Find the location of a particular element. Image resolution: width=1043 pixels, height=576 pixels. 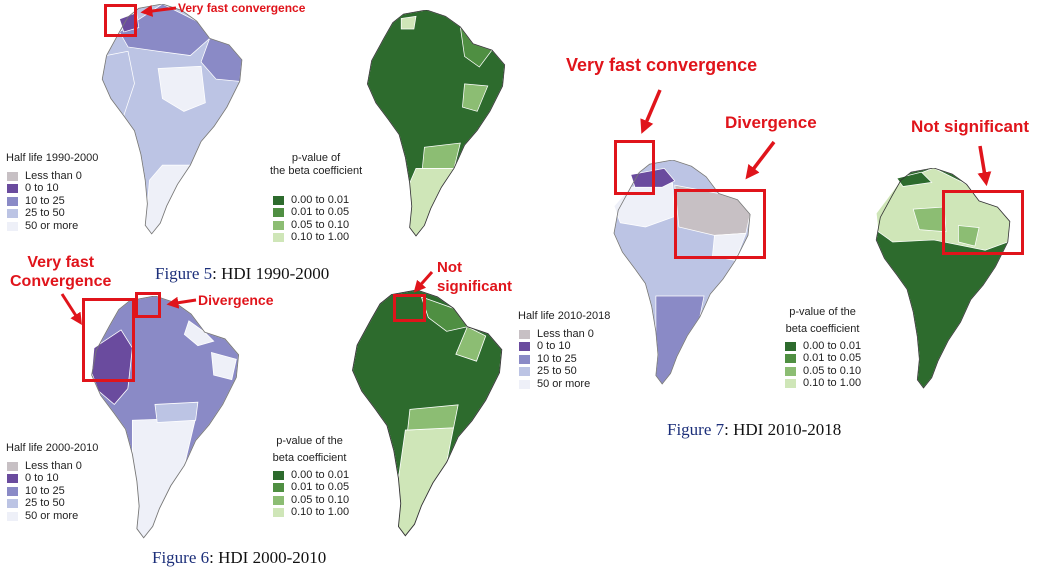

figure6-pvalue-map is located at coordinates (427, 413).